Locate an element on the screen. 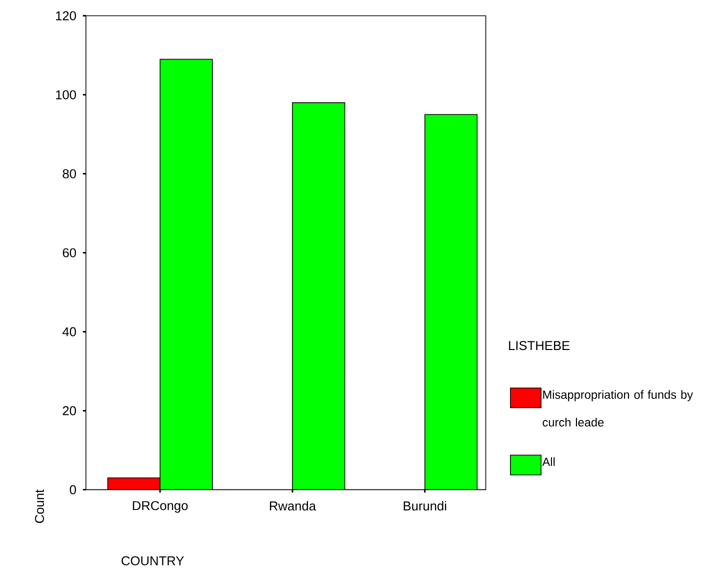 The width and height of the screenshot is (716, 571). y-tick-label: 80 is located at coordinates (69, 173).